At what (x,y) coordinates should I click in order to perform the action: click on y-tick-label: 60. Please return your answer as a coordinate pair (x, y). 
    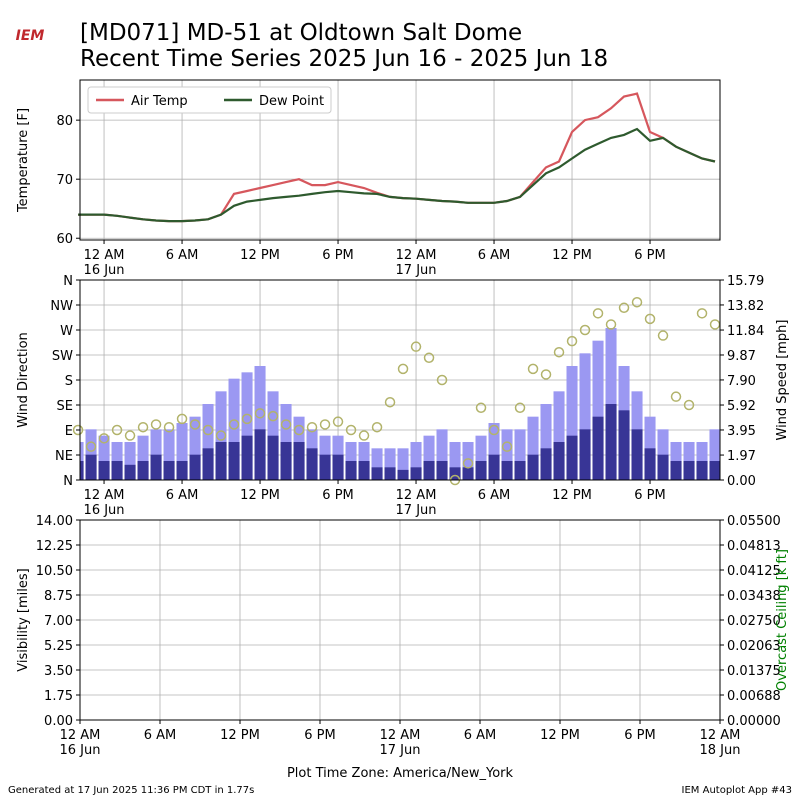
    Looking at the image, I should click on (64, 239).